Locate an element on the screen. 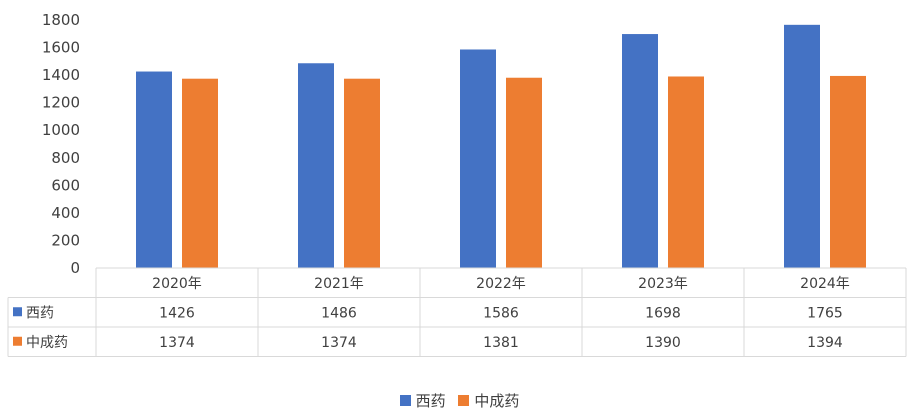 This screenshot has width=919, height=420. table-row-label-series-1: 西药 is located at coordinates (40, 313).